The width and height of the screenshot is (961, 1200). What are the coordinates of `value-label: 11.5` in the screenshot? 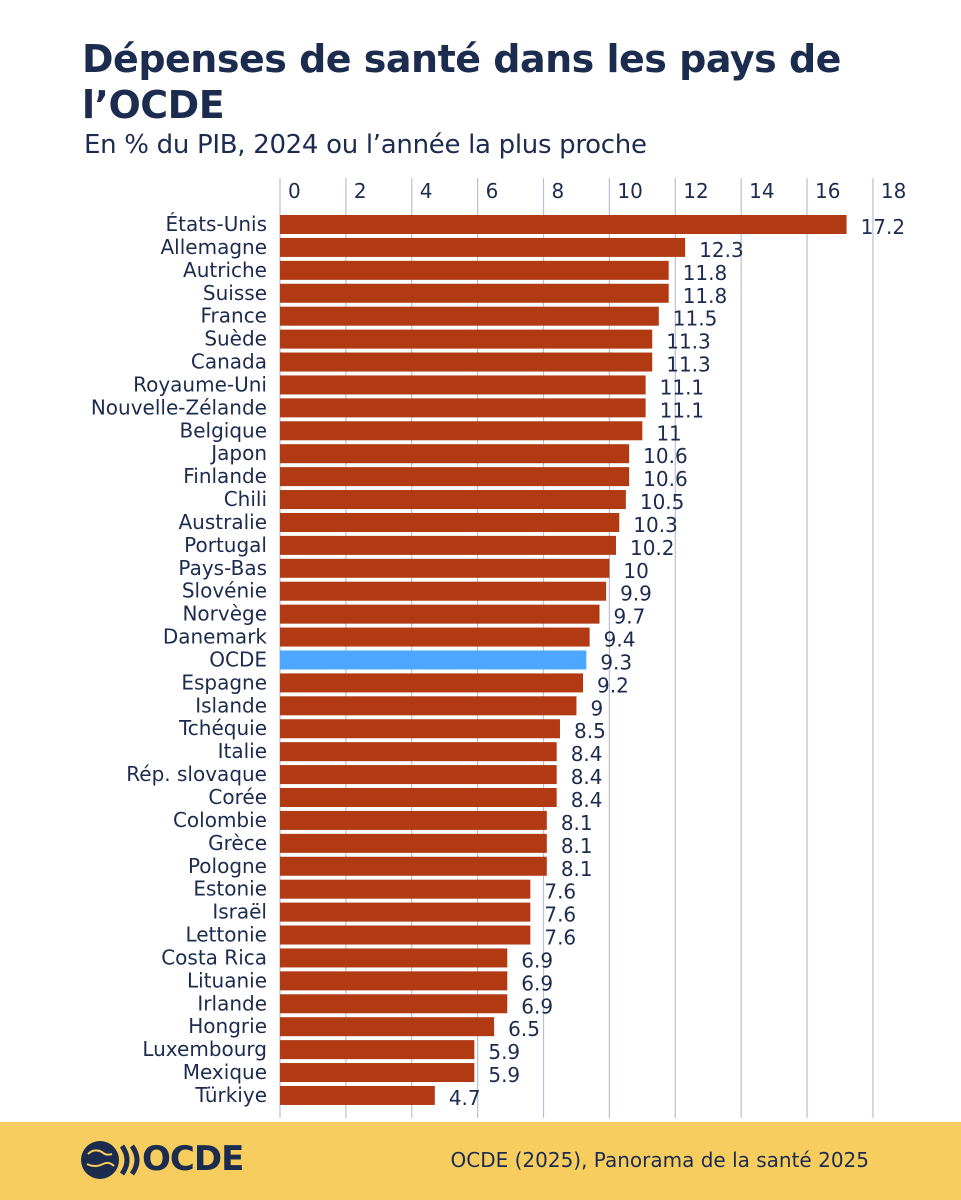 It's located at (695, 319).